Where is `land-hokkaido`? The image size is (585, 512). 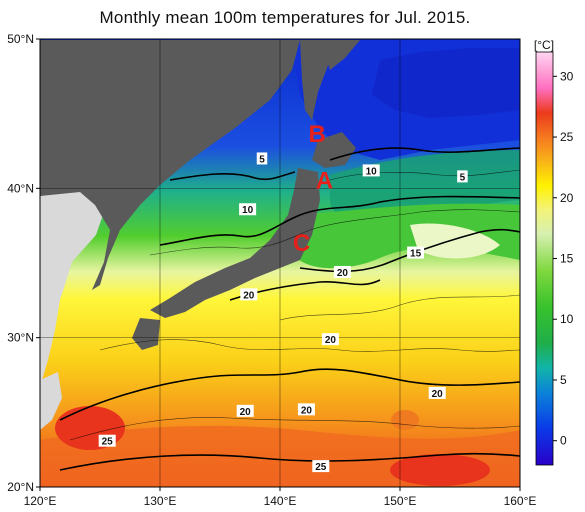 land-hokkaido is located at coordinates (334, 150).